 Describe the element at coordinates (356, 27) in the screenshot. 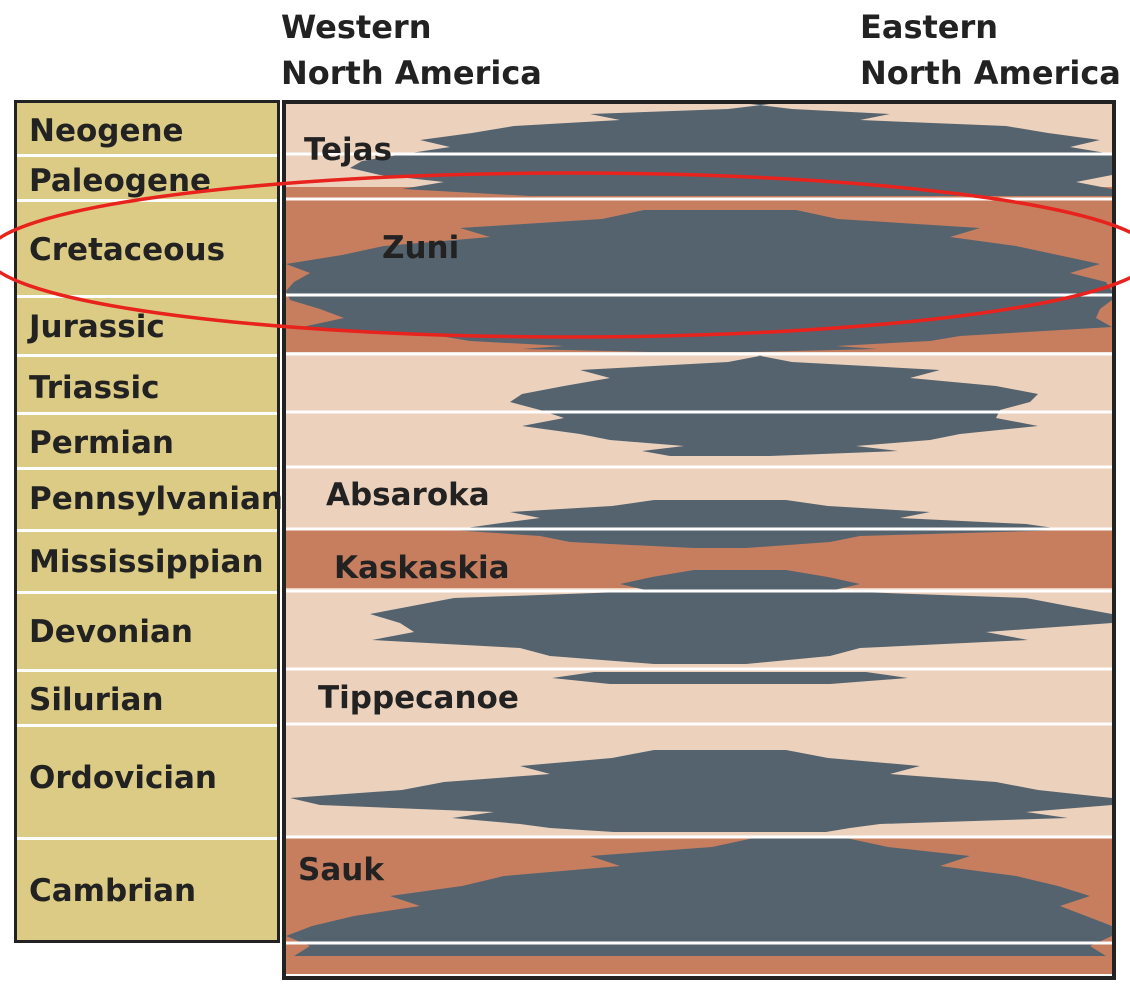

I see `western-header-line1: Western` at that location.